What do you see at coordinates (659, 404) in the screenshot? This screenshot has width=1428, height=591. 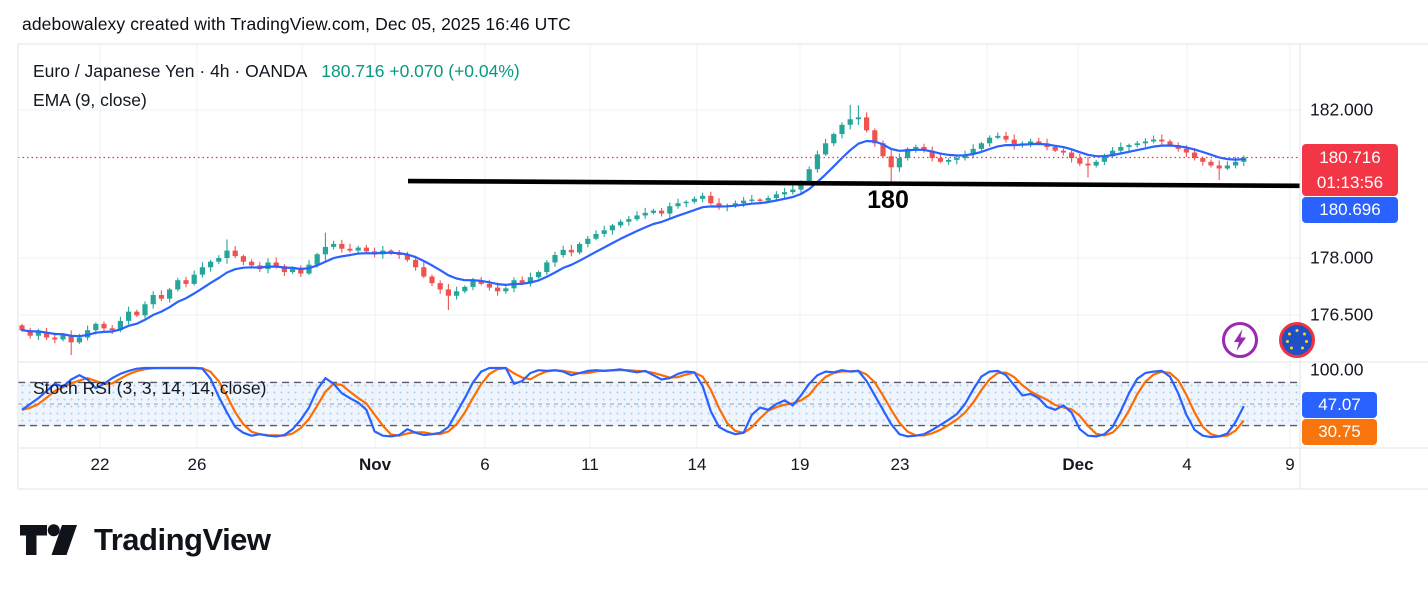 I see `stoch-levels` at bounding box center [659, 404].